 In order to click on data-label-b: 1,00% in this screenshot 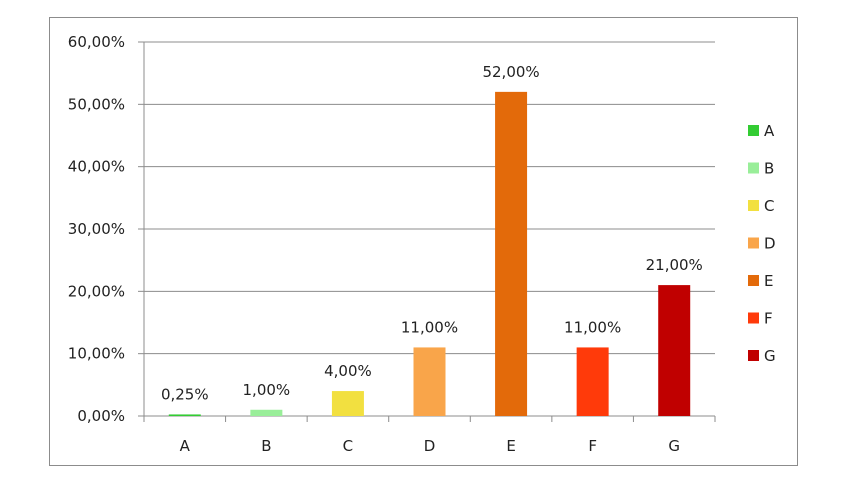, I will do `click(267, 390)`.